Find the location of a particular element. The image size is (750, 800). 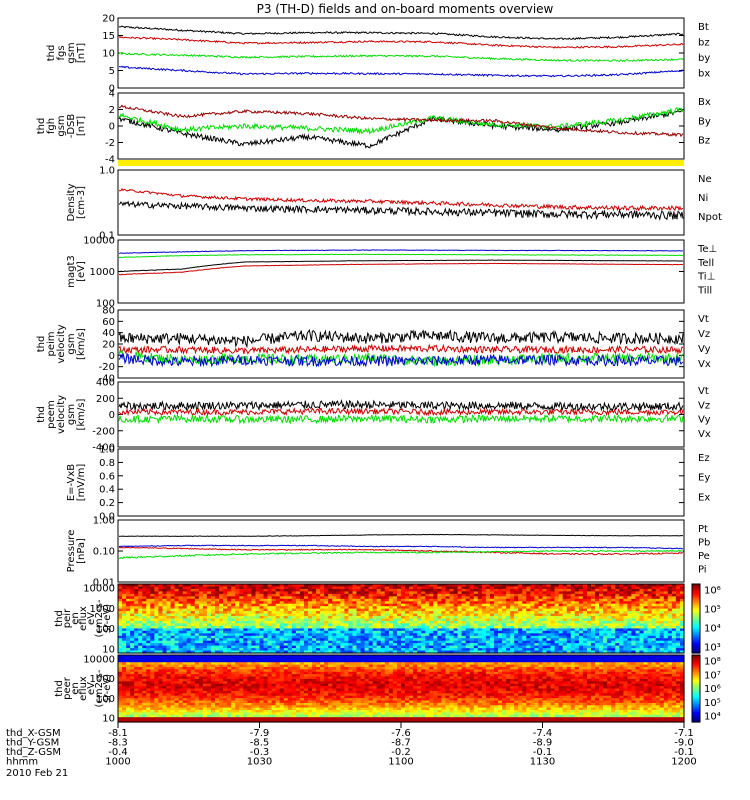

peir-colorbar-cell is located at coordinates (696, 593).